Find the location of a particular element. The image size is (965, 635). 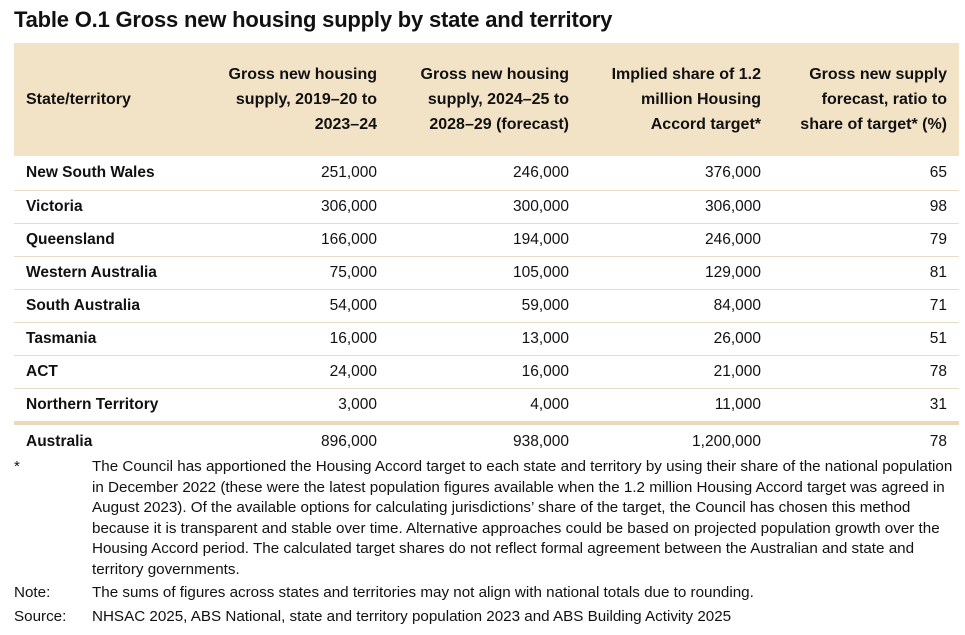

ratio-cell: 81 is located at coordinates (866, 273).